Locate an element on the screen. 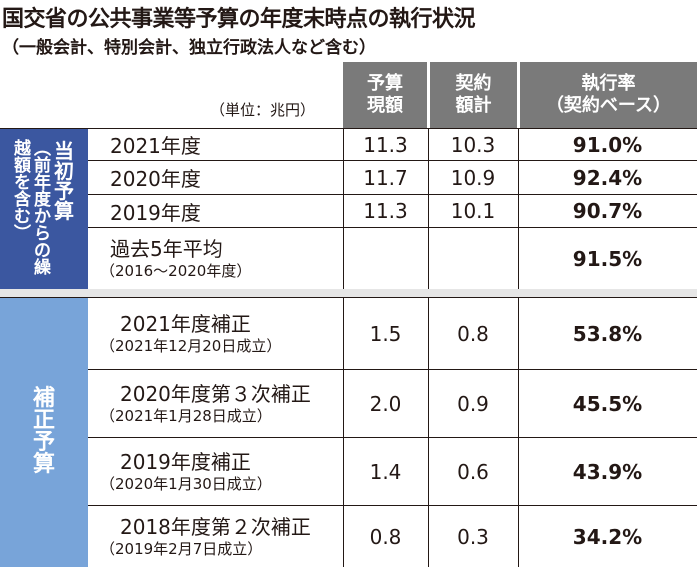  row-sublabel: （2021年1月28日成立） is located at coordinates (186, 415).